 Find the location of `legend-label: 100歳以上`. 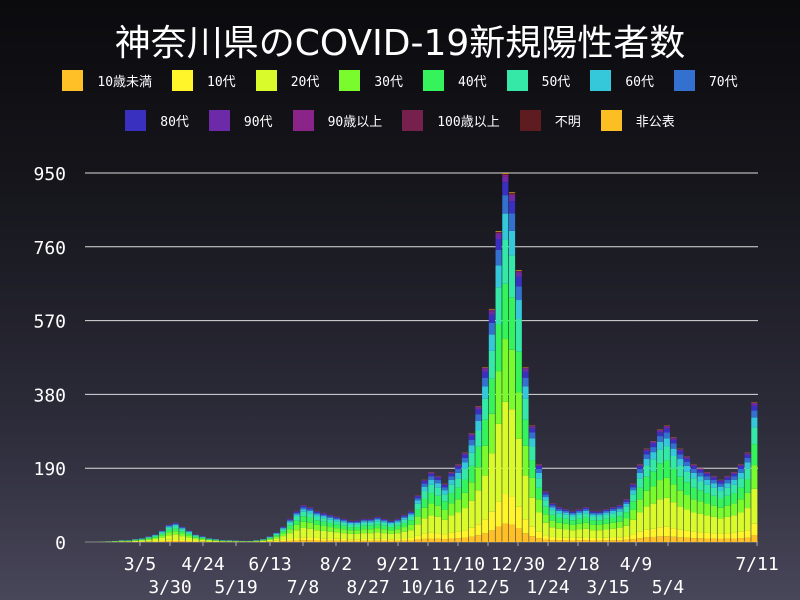

legend-label: 100歳以上 is located at coordinates (468, 122).